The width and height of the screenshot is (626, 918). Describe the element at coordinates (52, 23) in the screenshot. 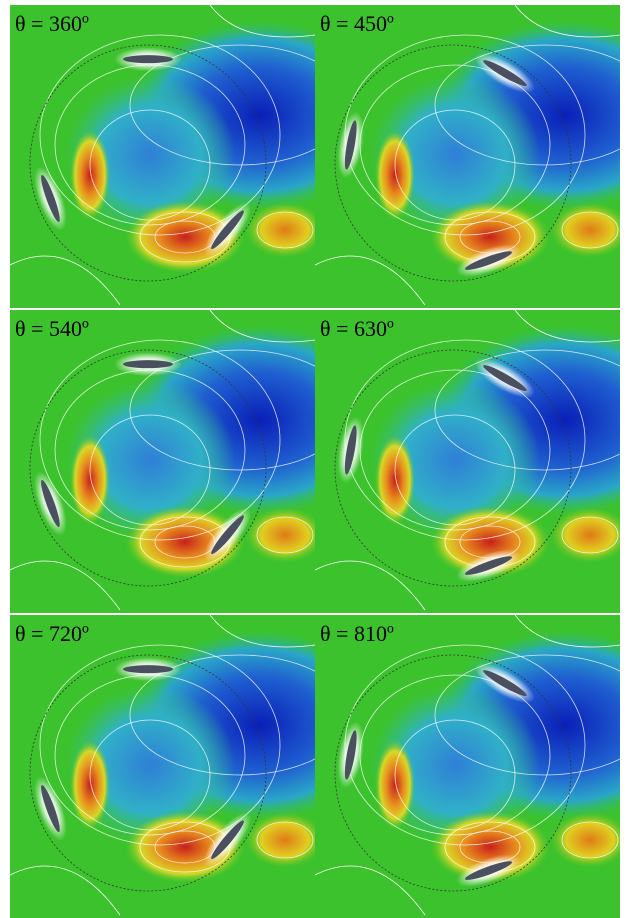

I see `panel-label: θ = 360º` at that location.